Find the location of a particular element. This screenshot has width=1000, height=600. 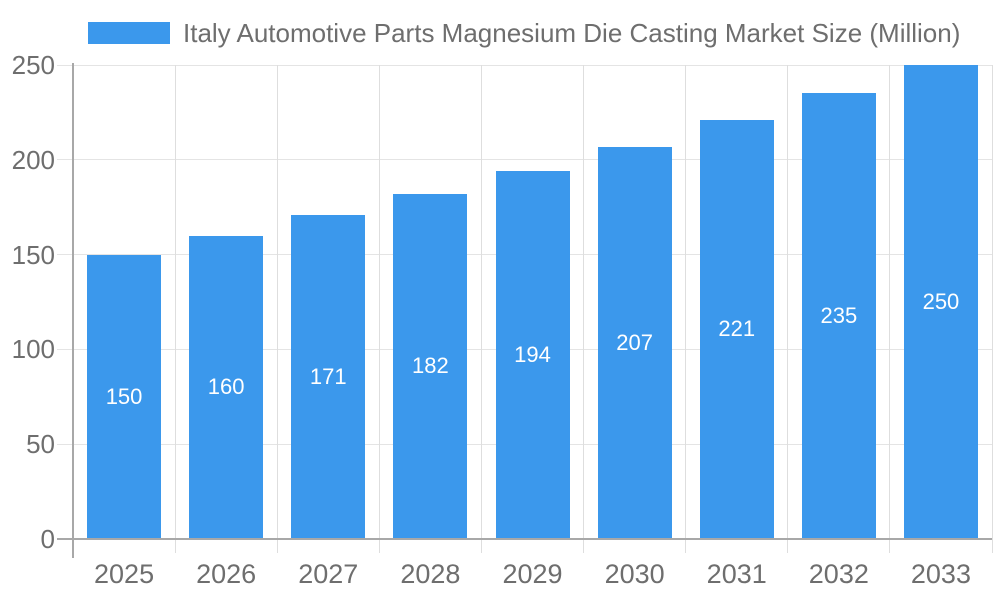

bar-value-label: 194 is located at coordinates (532, 355).